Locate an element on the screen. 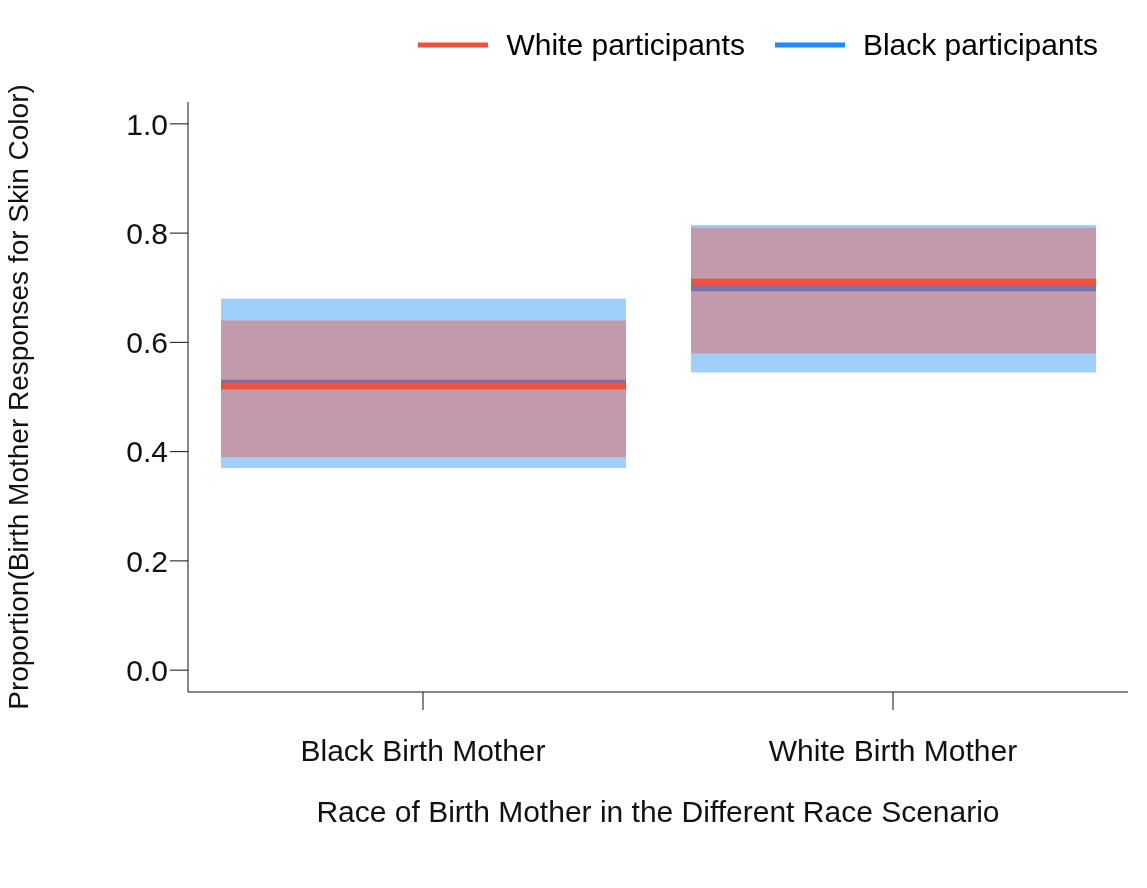 Image resolution: width=1147 pixels, height=888 pixels. x-tick-label: White Birth Mother is located at coordinates (893, 751).